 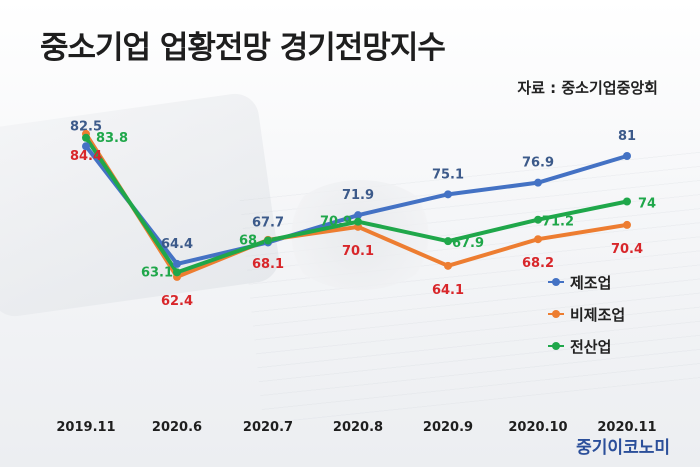 What do you see at coordinates (647, 204) in the screenshot?
I see `data-label-all-industries: 74` at bounding box center [647, 204].